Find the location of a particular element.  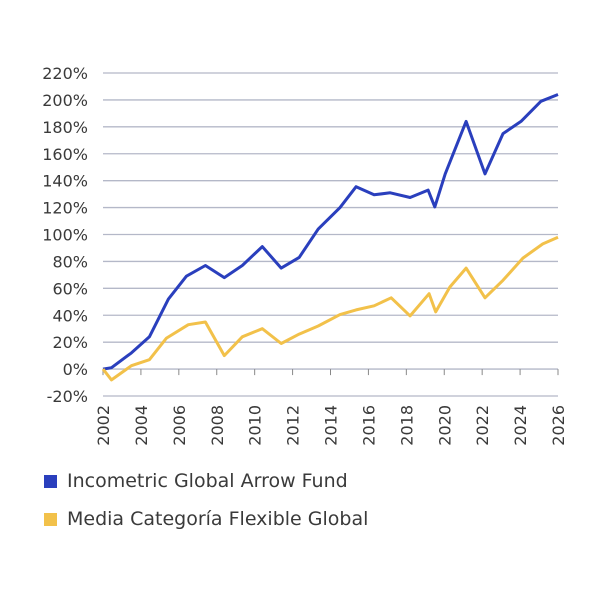

y-tick-label: 0% is located at coordinates (75, 369).